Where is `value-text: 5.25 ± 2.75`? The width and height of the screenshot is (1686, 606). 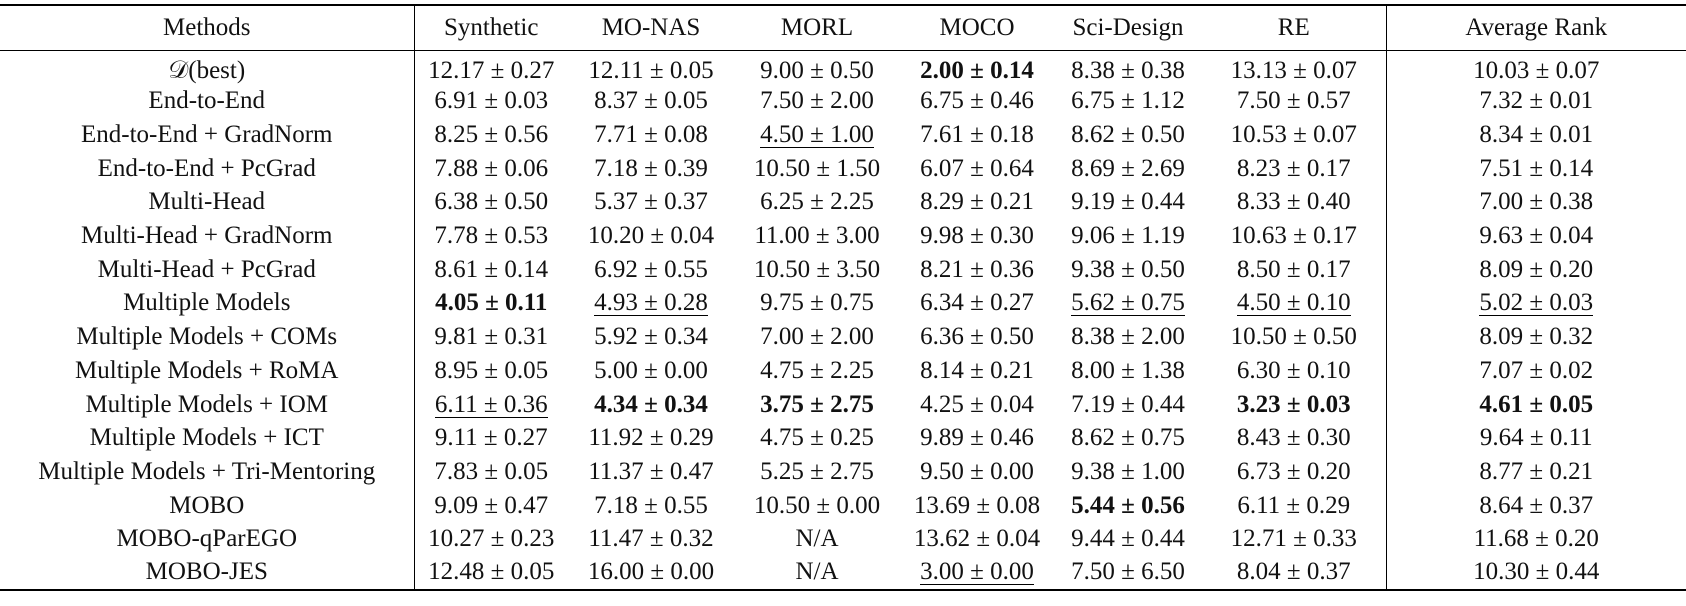
value-text: 5.25 ± 2.75 is located at coordinates (817, 471).